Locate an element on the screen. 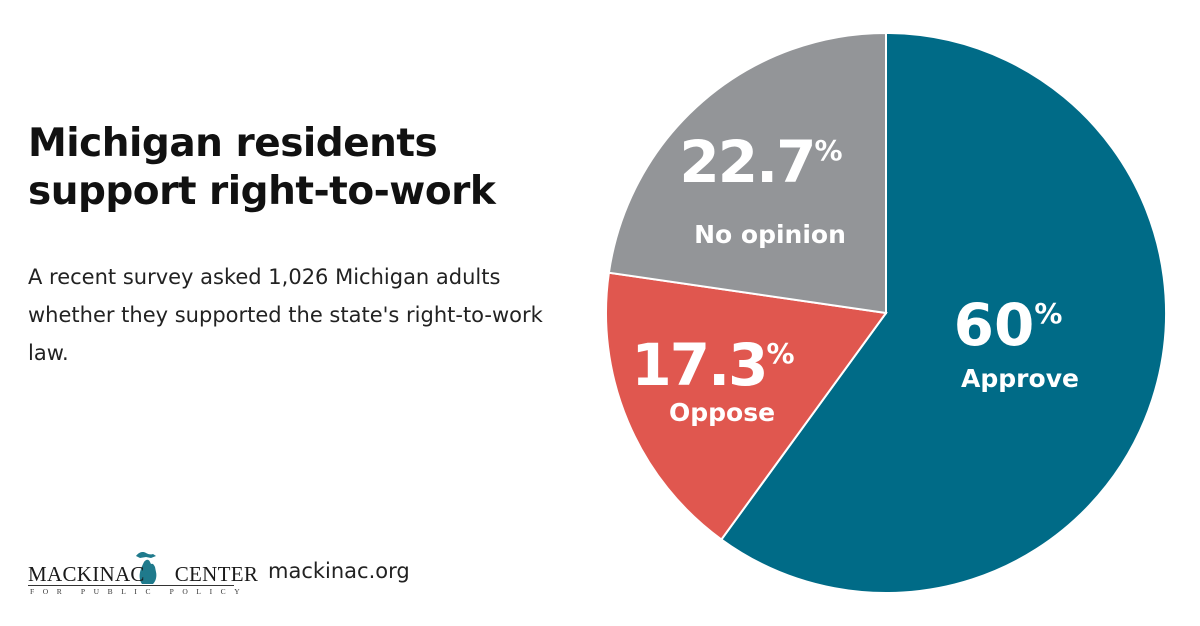  slice-no-opinion is located at coordinates (747, 173).